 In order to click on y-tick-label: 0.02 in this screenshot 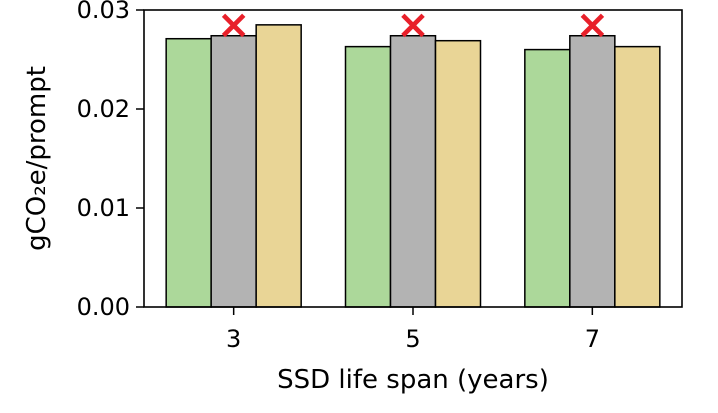, I will do `click(103, 109)`.